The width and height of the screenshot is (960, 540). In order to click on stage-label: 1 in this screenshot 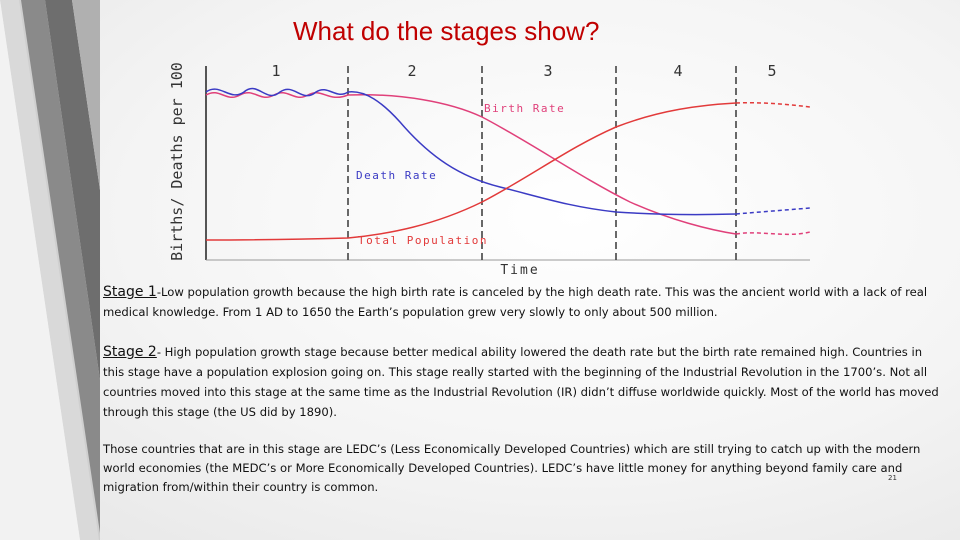, I will do `click(275, 71)`.